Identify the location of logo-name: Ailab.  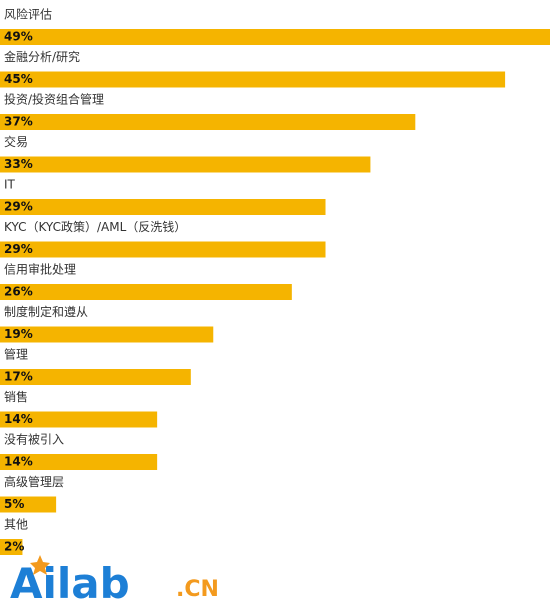
(70, 583).